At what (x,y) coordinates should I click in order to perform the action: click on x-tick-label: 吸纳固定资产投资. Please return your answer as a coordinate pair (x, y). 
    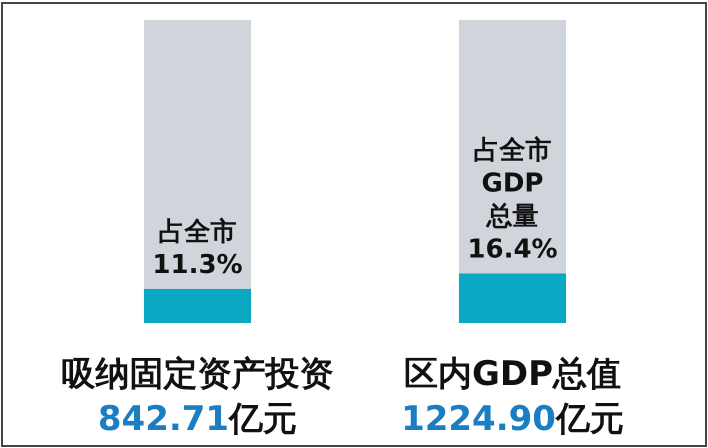
    Looking at the image, I should click on (198, 374).